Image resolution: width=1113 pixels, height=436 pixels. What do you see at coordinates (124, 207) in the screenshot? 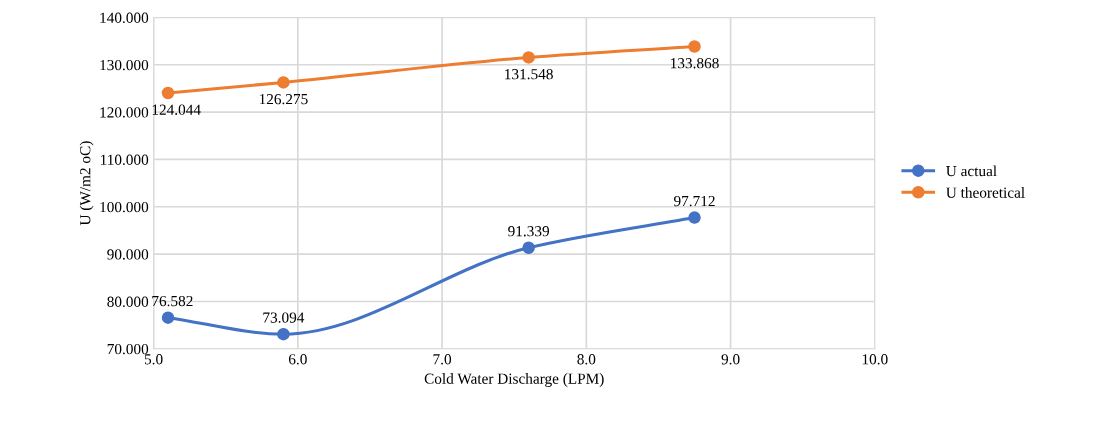
I see `y-tick-label: 100.000` at bounding box center [124, 207].